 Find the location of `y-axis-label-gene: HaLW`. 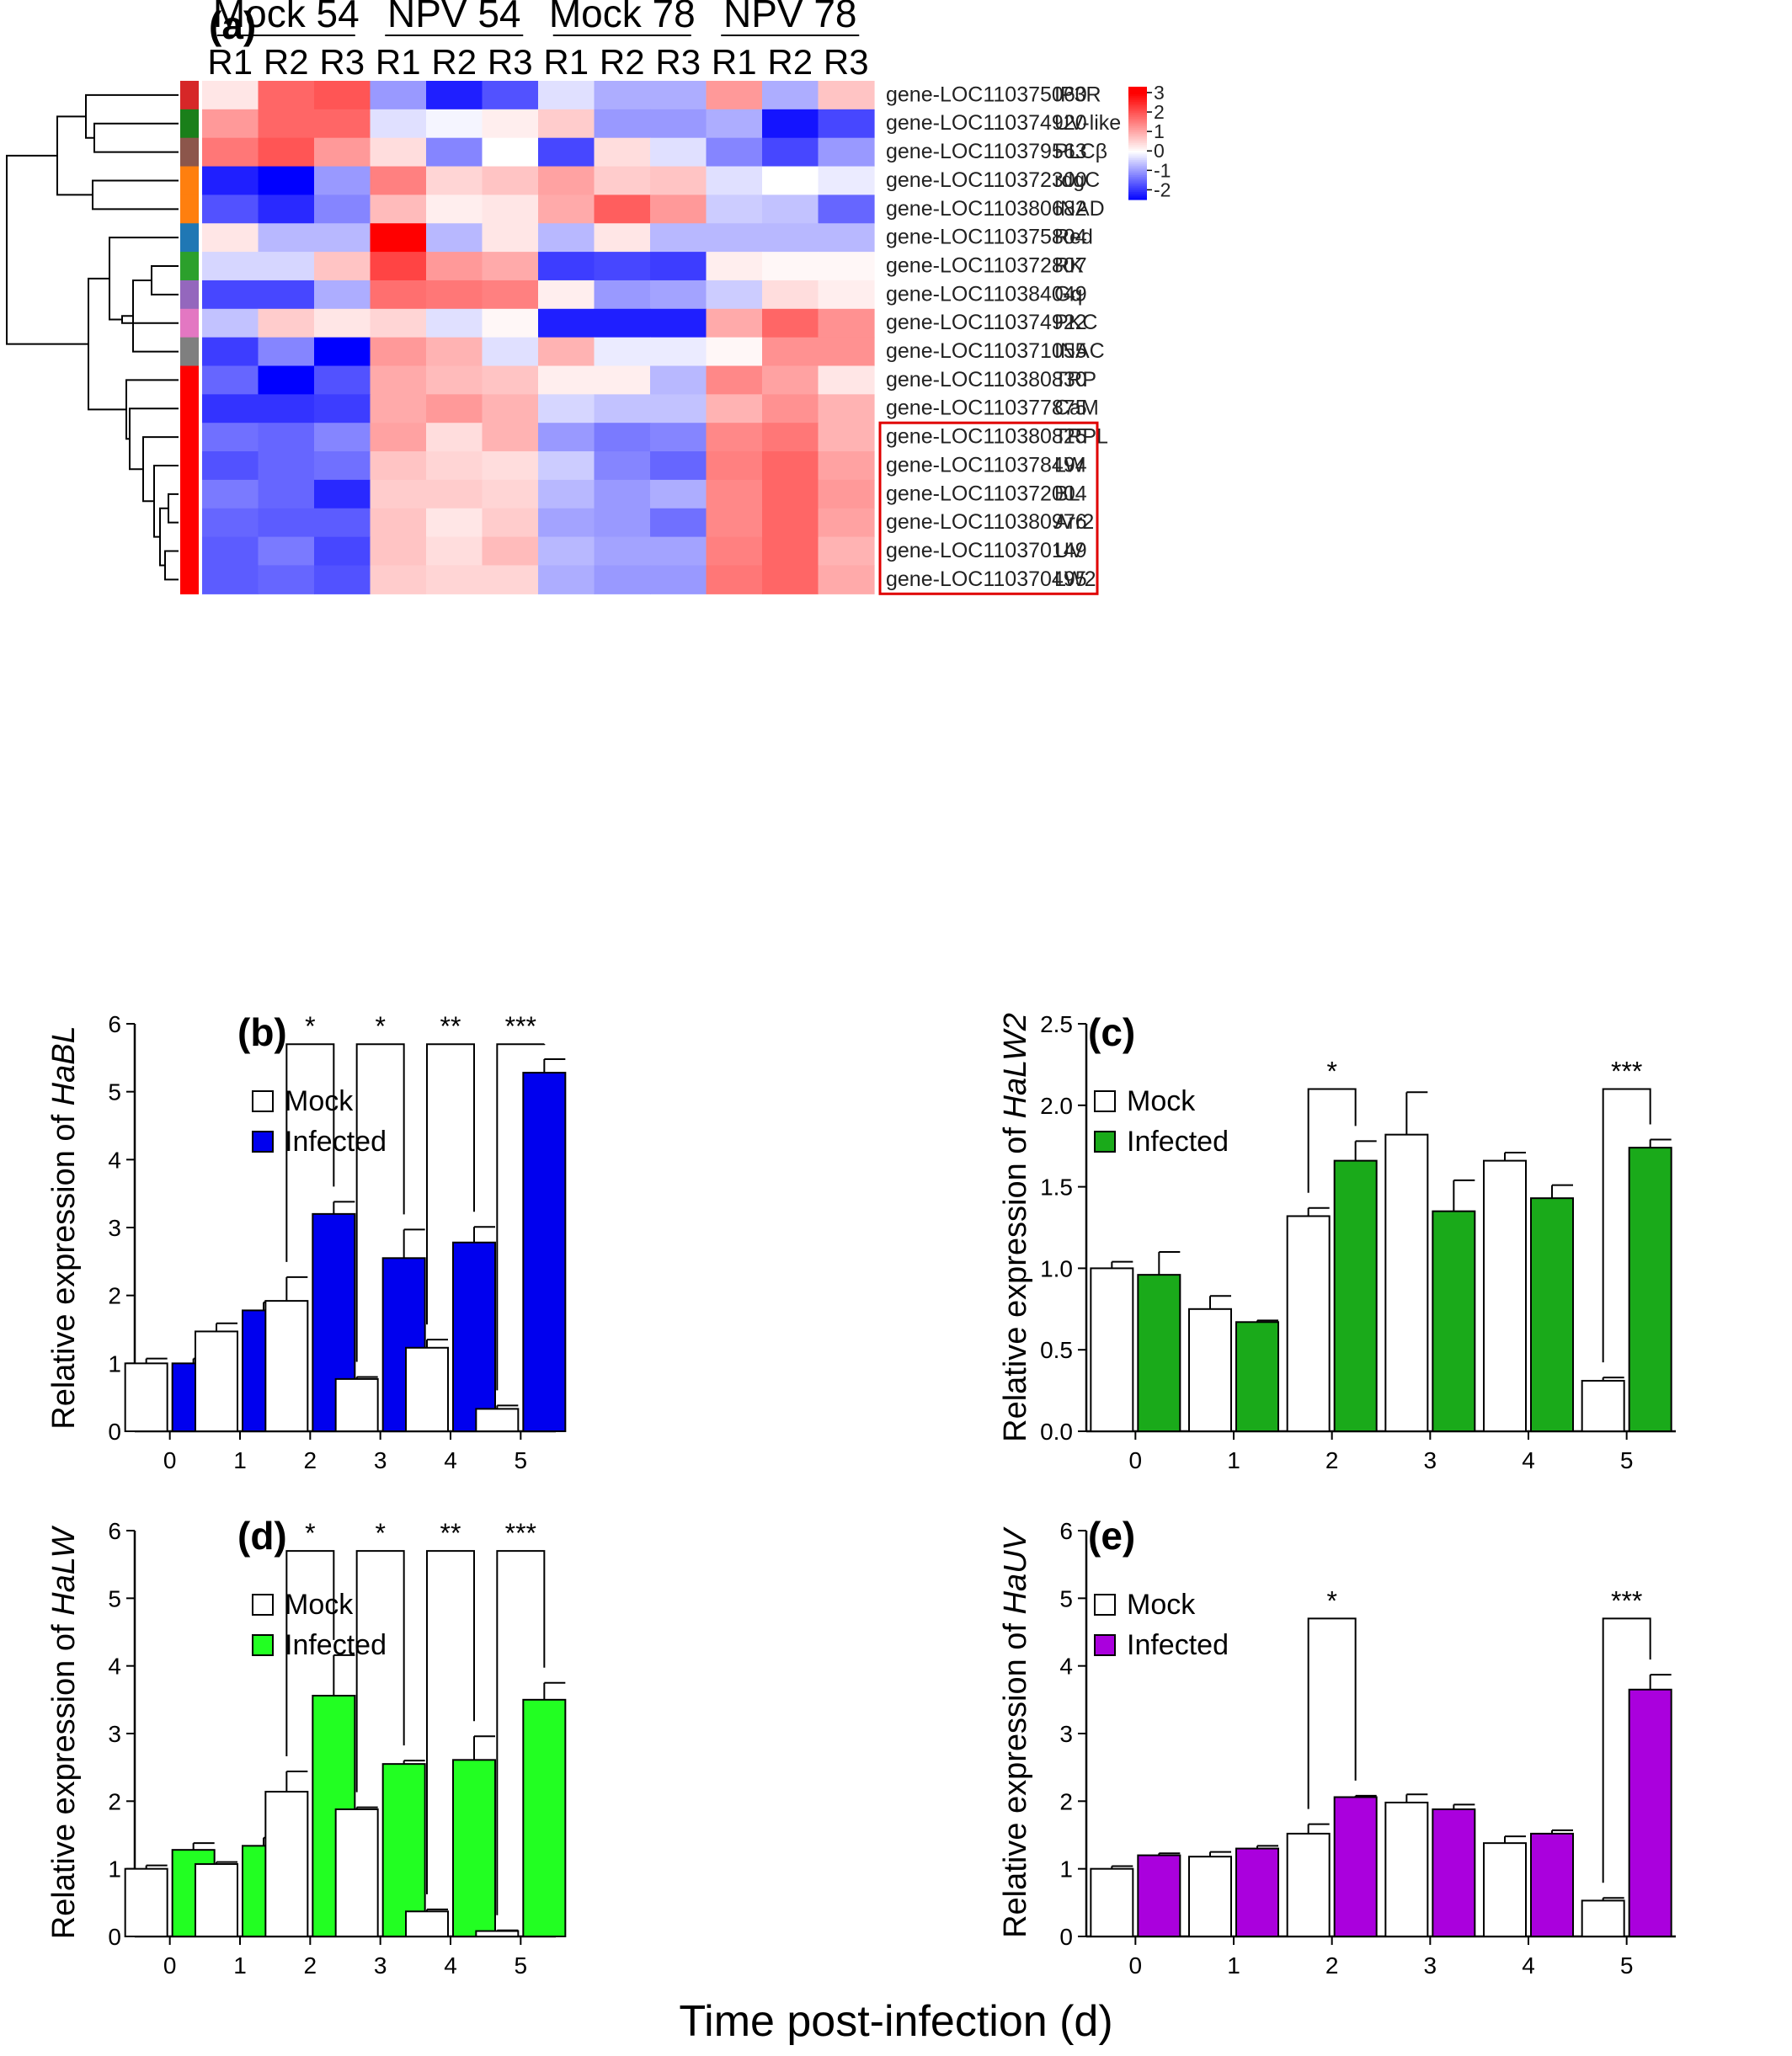

y-axis-label-gene: HaLW is located at coordinates (64, 1571).